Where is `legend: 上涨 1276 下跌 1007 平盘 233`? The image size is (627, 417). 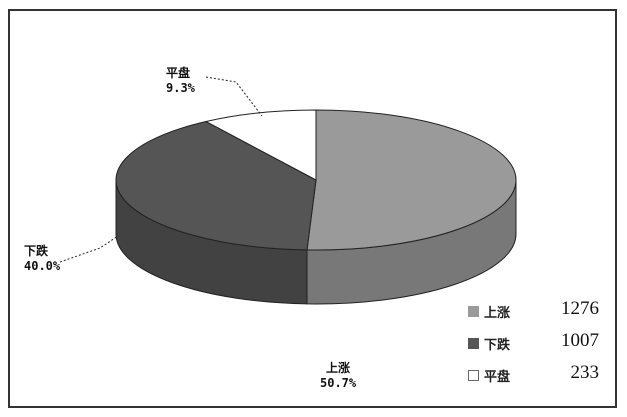
legend: 上涨 1276 下跌 1007 平盘 233 is located at coordinates (535, 346).